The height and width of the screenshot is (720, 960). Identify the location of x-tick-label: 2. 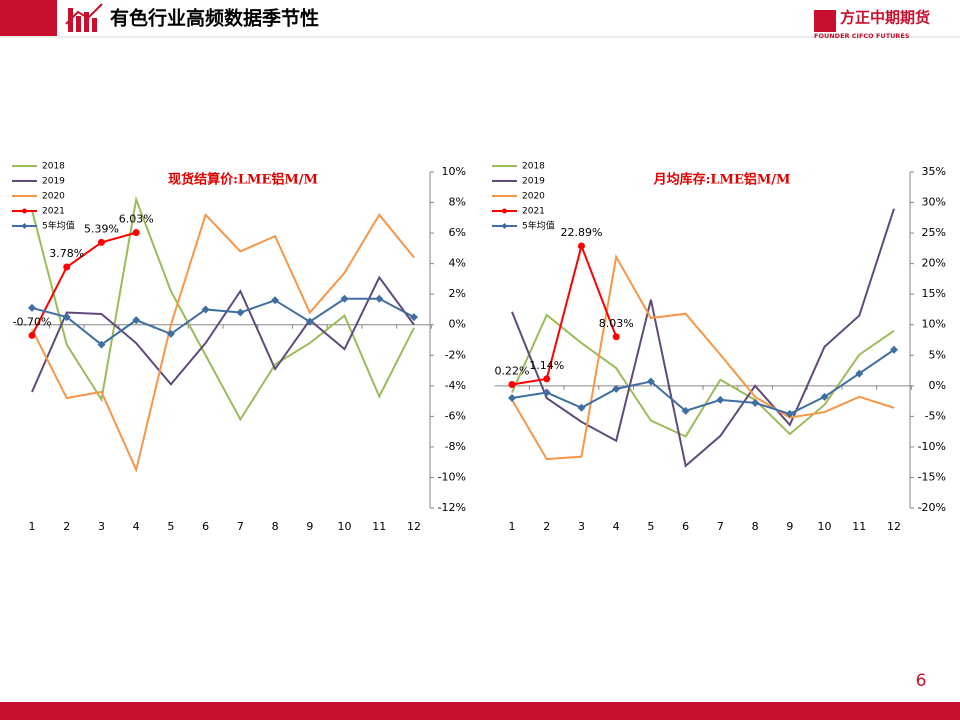
(546, 526).